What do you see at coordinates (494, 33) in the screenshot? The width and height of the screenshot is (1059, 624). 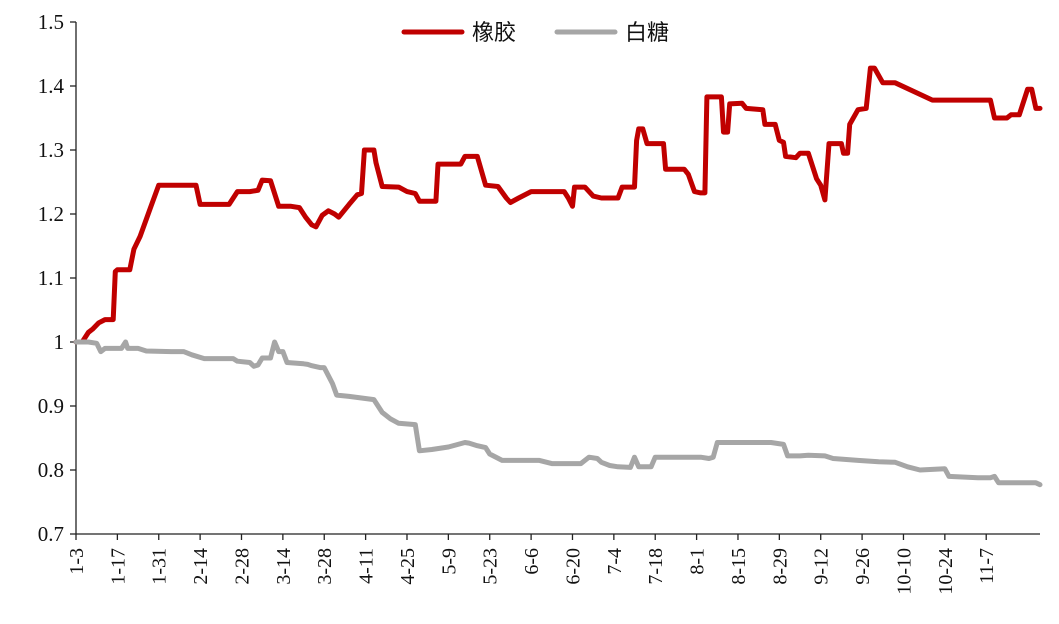 I see `legend-label-1: 橡胶` at bounding box center [494, 33].